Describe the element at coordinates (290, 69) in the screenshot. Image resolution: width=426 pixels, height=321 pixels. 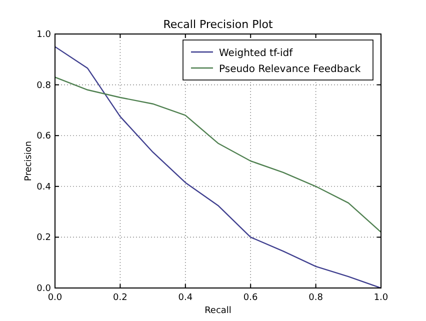
I see `legend-label: Pseudo Relevance Feedback` at that location.